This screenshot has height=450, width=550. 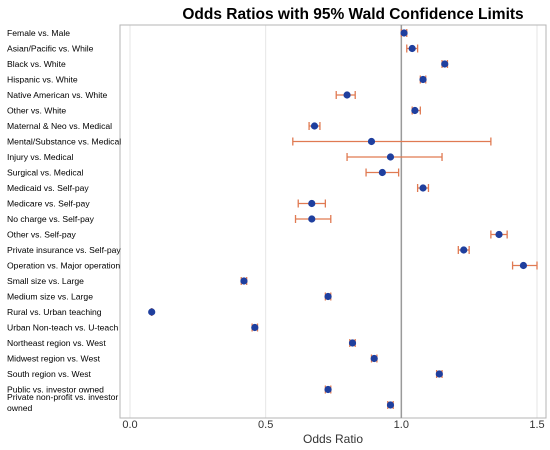 What do you see at coordinates (54, 312) in the screenshot?
I see `category-label: Rural vs. Urban teaching` at bounding box center [54, 312].